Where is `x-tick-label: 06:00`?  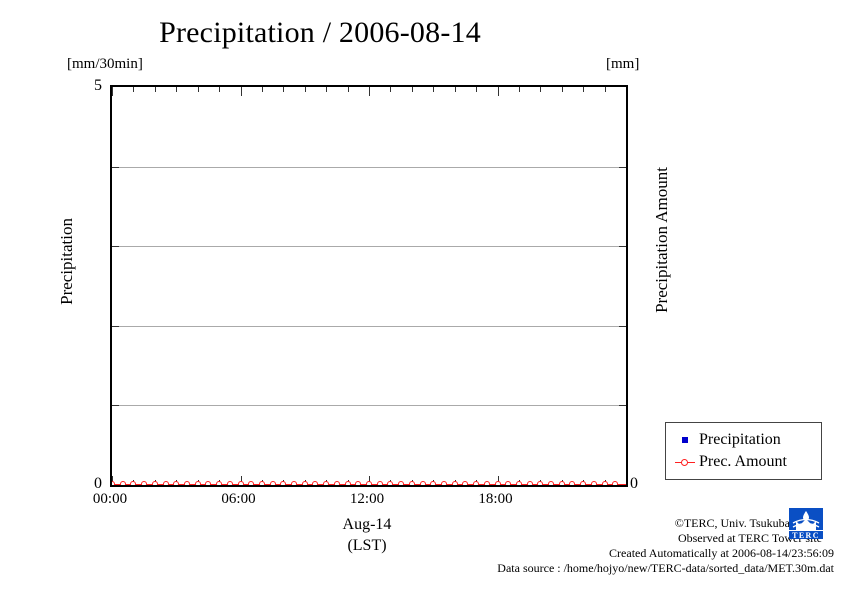
x-tick-label: 06:00 is located at coordinates (238, 499).